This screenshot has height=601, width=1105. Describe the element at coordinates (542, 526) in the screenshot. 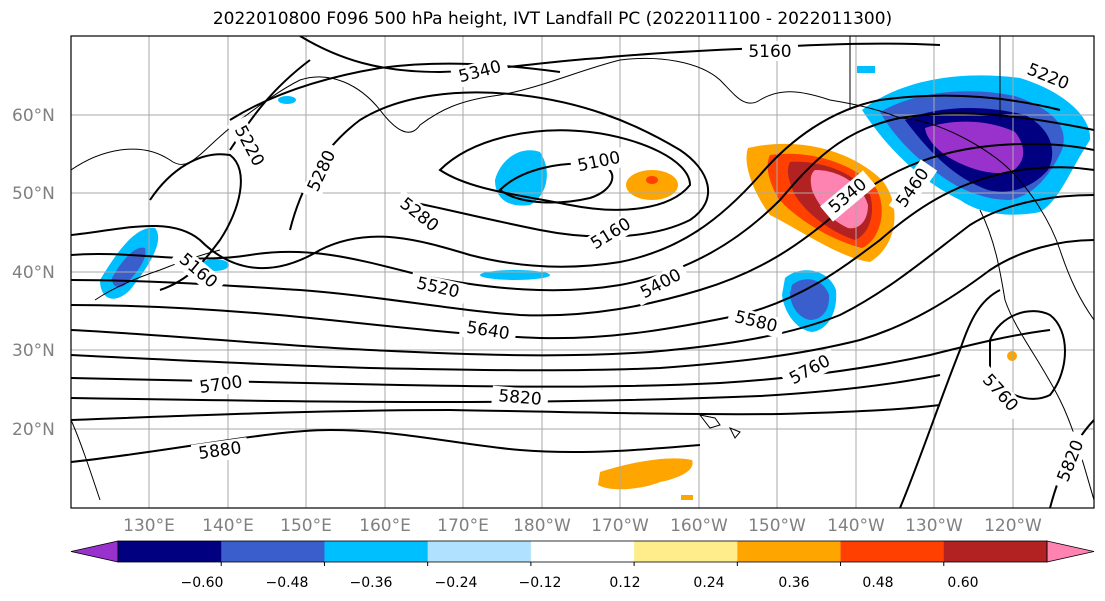

I see `lon-label: 180°W` at that location.